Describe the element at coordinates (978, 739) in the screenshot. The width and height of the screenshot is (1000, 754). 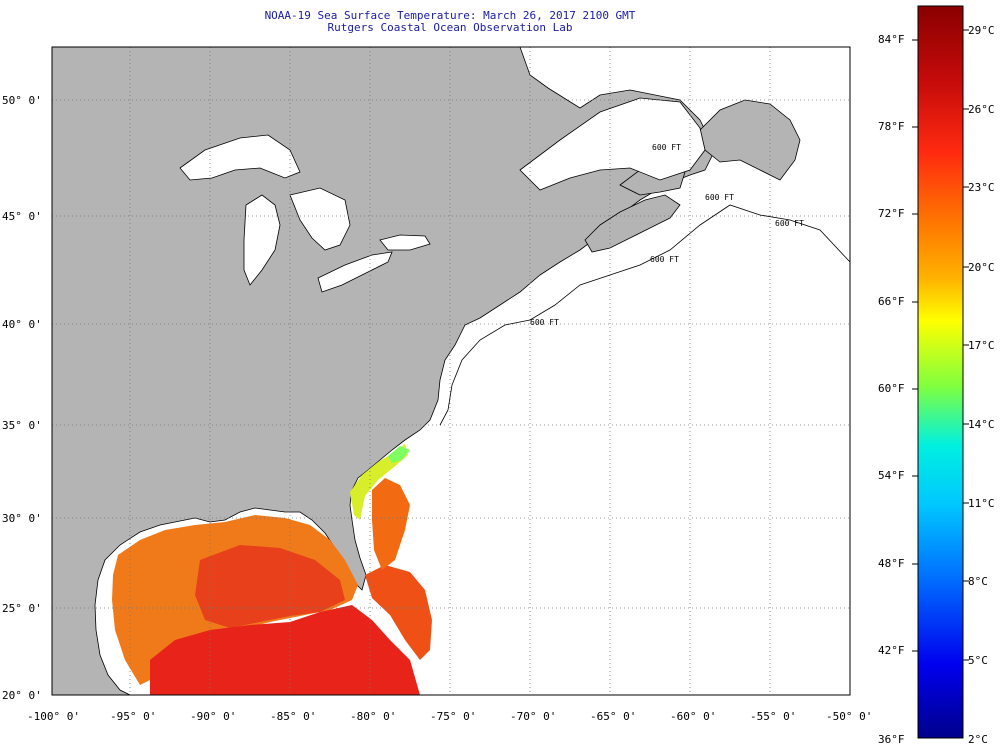
I see `colorbar-c-label: 2°C` at that location.